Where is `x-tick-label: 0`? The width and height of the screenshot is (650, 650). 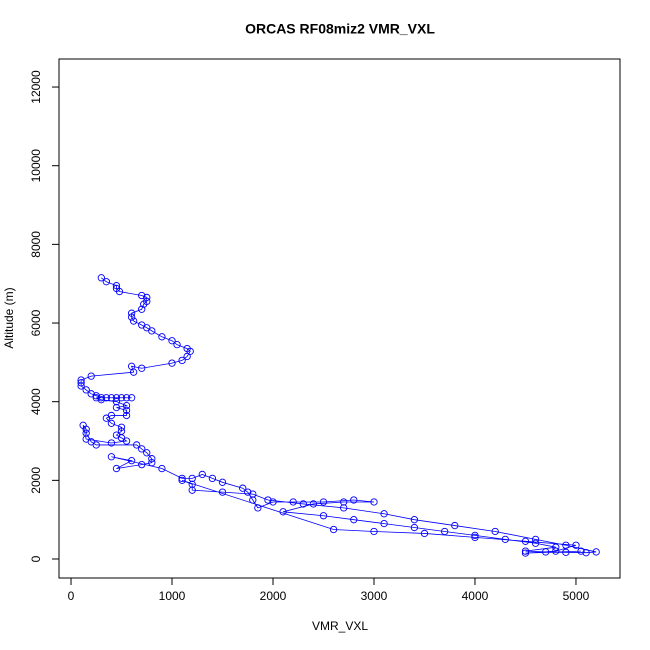
x-tick-label: 0 is located at coordinates (71, 596).